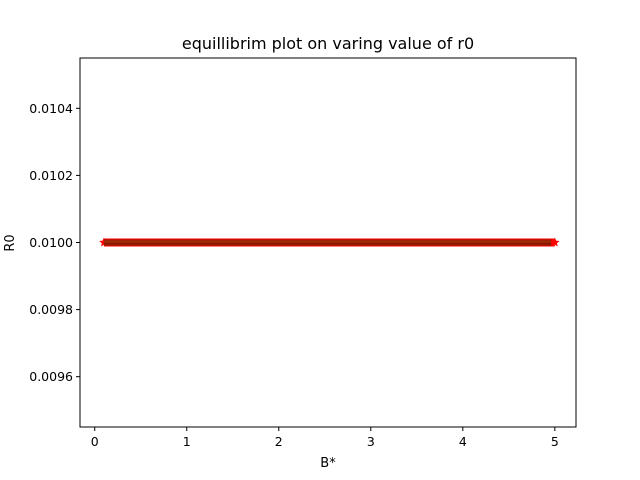 This screenshot has width=640, height=480. What do you see at coordinates (329, 242) in the screenshot?
I see `plot-area` at bounding box center [329, 242].